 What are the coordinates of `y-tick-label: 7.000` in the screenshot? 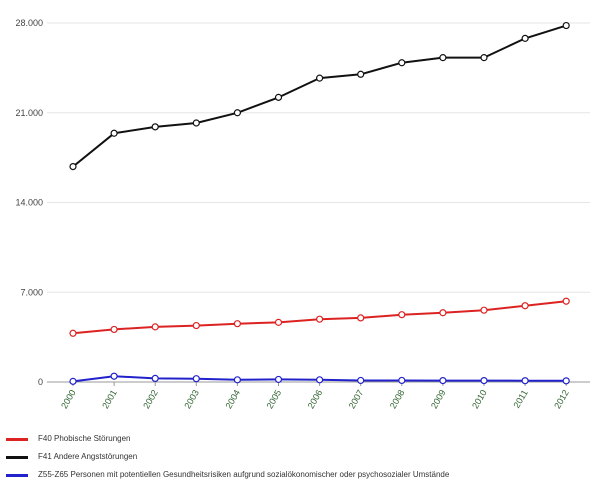 It's located at (31, 292).